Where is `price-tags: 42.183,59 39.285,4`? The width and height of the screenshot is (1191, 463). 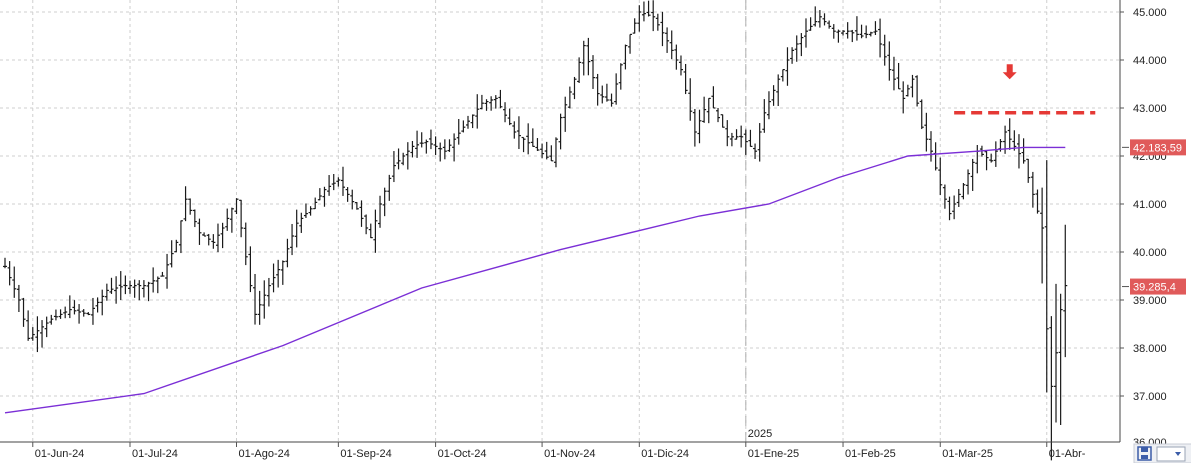 price-tags: 42.183,59 39.285,4 is located at coordinates (1154, 217).